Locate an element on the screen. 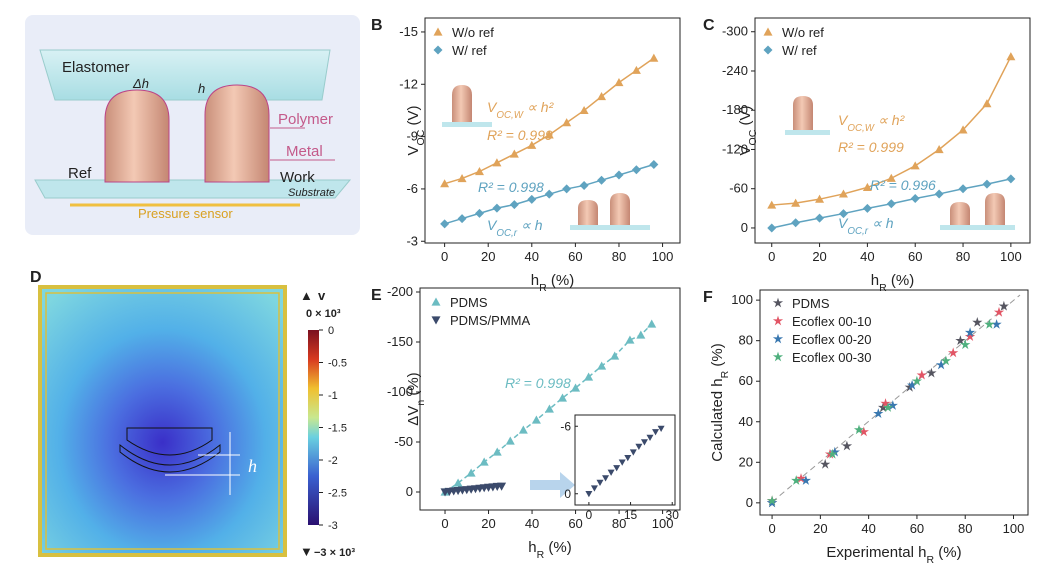 The image size is (1043, 569). subscript: OC,W is located at coordinates (510, 115).